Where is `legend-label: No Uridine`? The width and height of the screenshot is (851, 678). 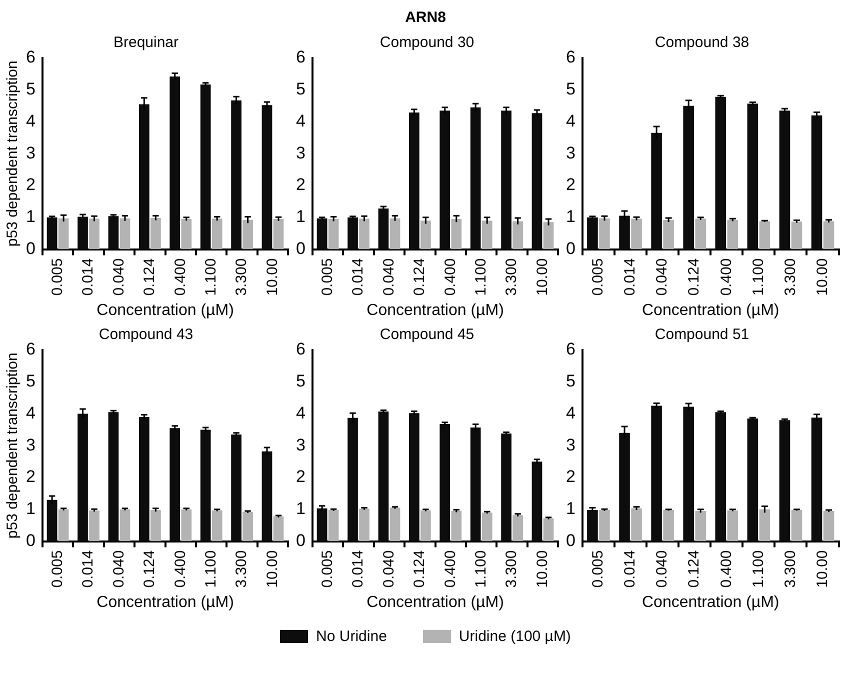
legend-label: No Uridine is located at coordinates (351, 636).